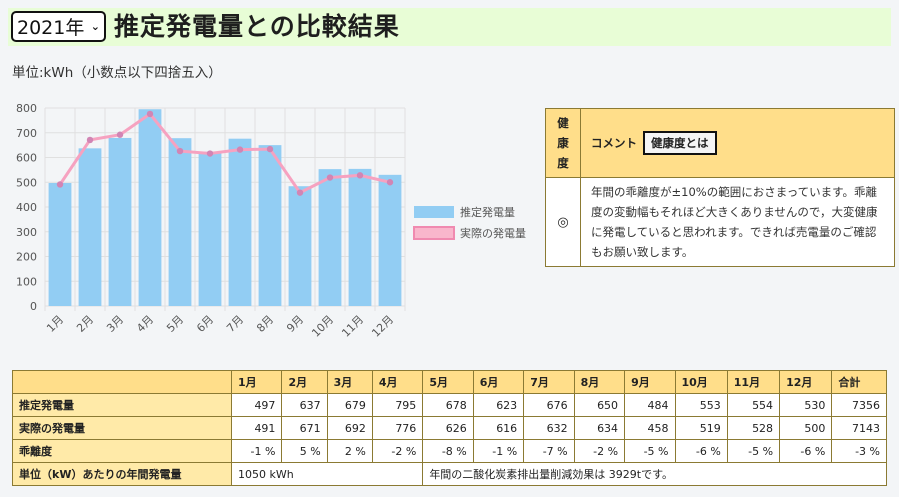 Image resolution: width=899 pixels, height=497 pixels. Describe the element at coordinates (397, 428) in the screenshot. I see `table-cell: 776` at that location.